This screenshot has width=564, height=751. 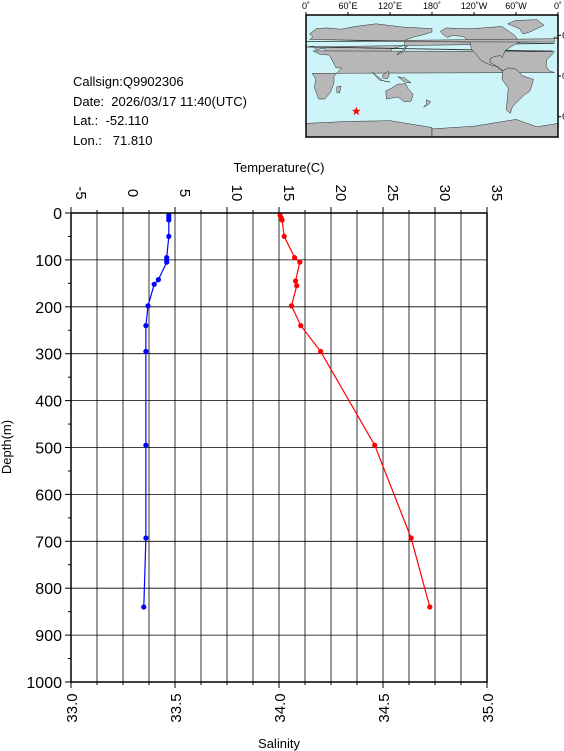 I want to click on depth-axis-label: Depth(m), so click(x=7, y=447).